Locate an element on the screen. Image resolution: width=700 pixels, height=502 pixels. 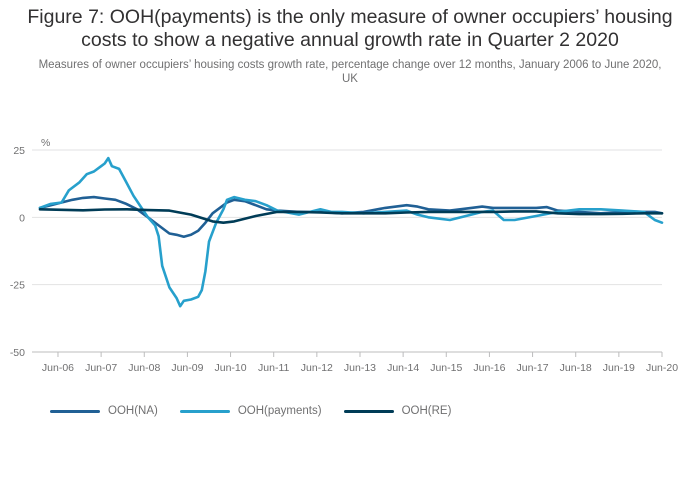
y-tick-label: -50 is located at coordinates (17, 353).